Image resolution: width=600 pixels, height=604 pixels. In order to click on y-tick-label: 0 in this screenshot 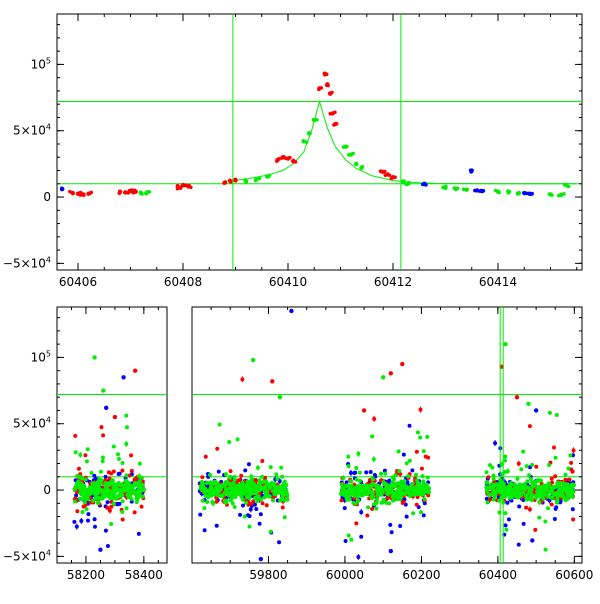, I will do `click(47, 197)`.